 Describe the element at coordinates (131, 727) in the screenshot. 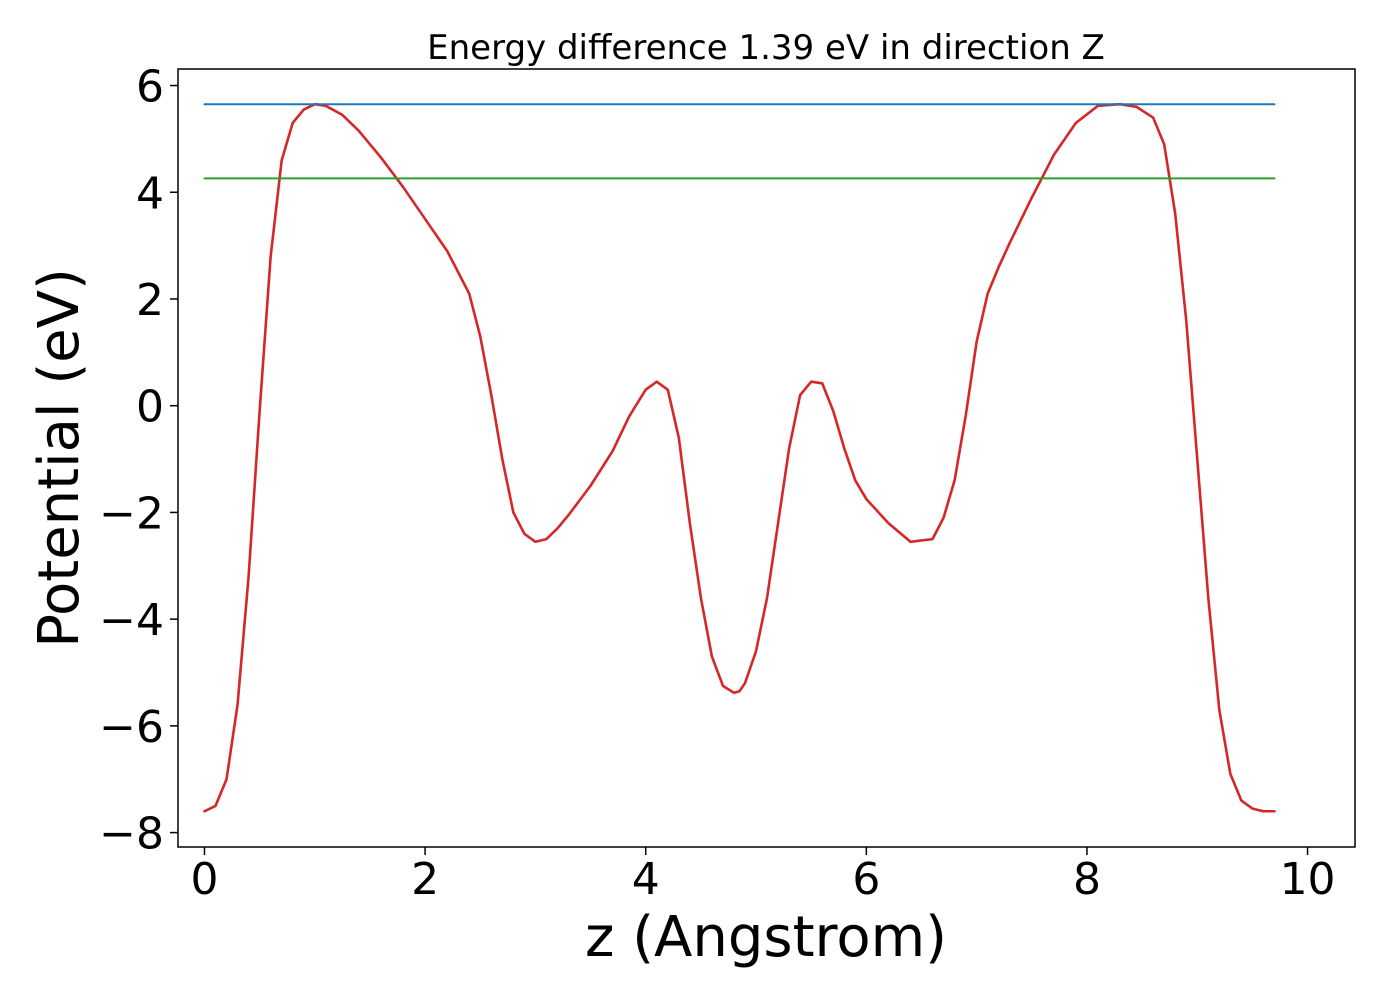

I see `y-tick-label: −6` at that location.